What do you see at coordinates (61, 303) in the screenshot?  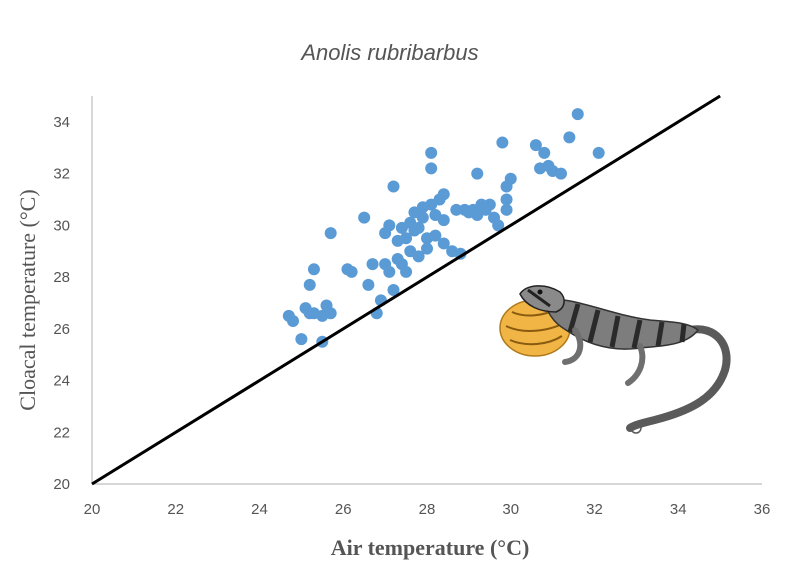 I see `y-tick-labels: 20 22 24 26 28 30 32 34` at bounding box center [61, 303].